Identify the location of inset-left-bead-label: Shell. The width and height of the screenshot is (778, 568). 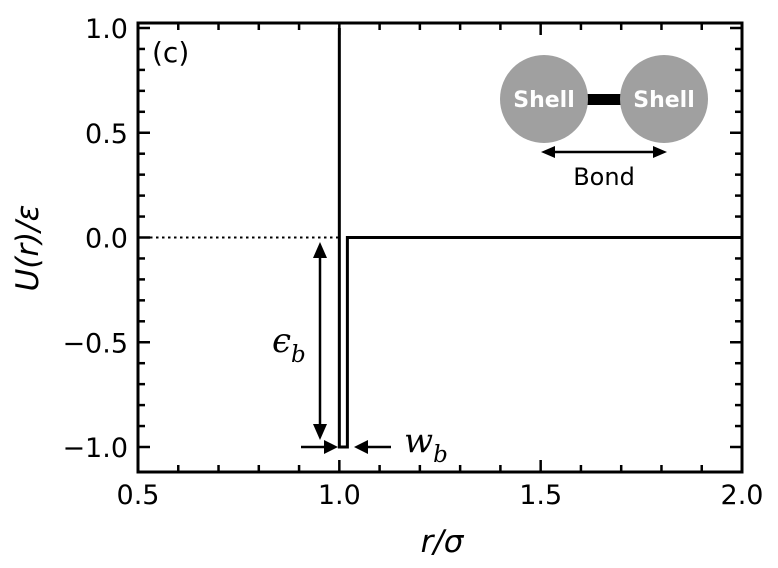
(544, 100).